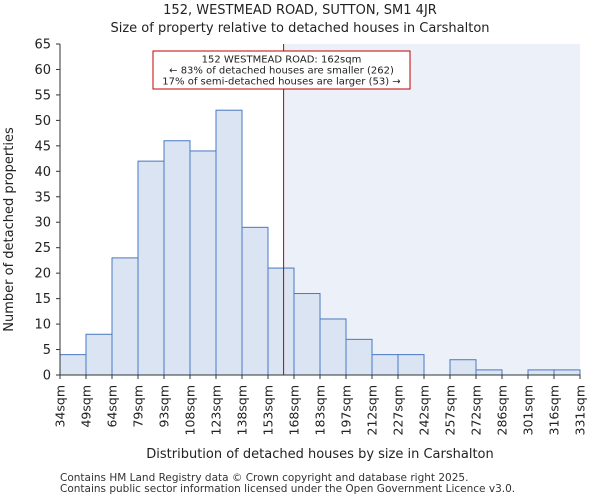  I want to click on bar-79sqm, so click(151, 268).